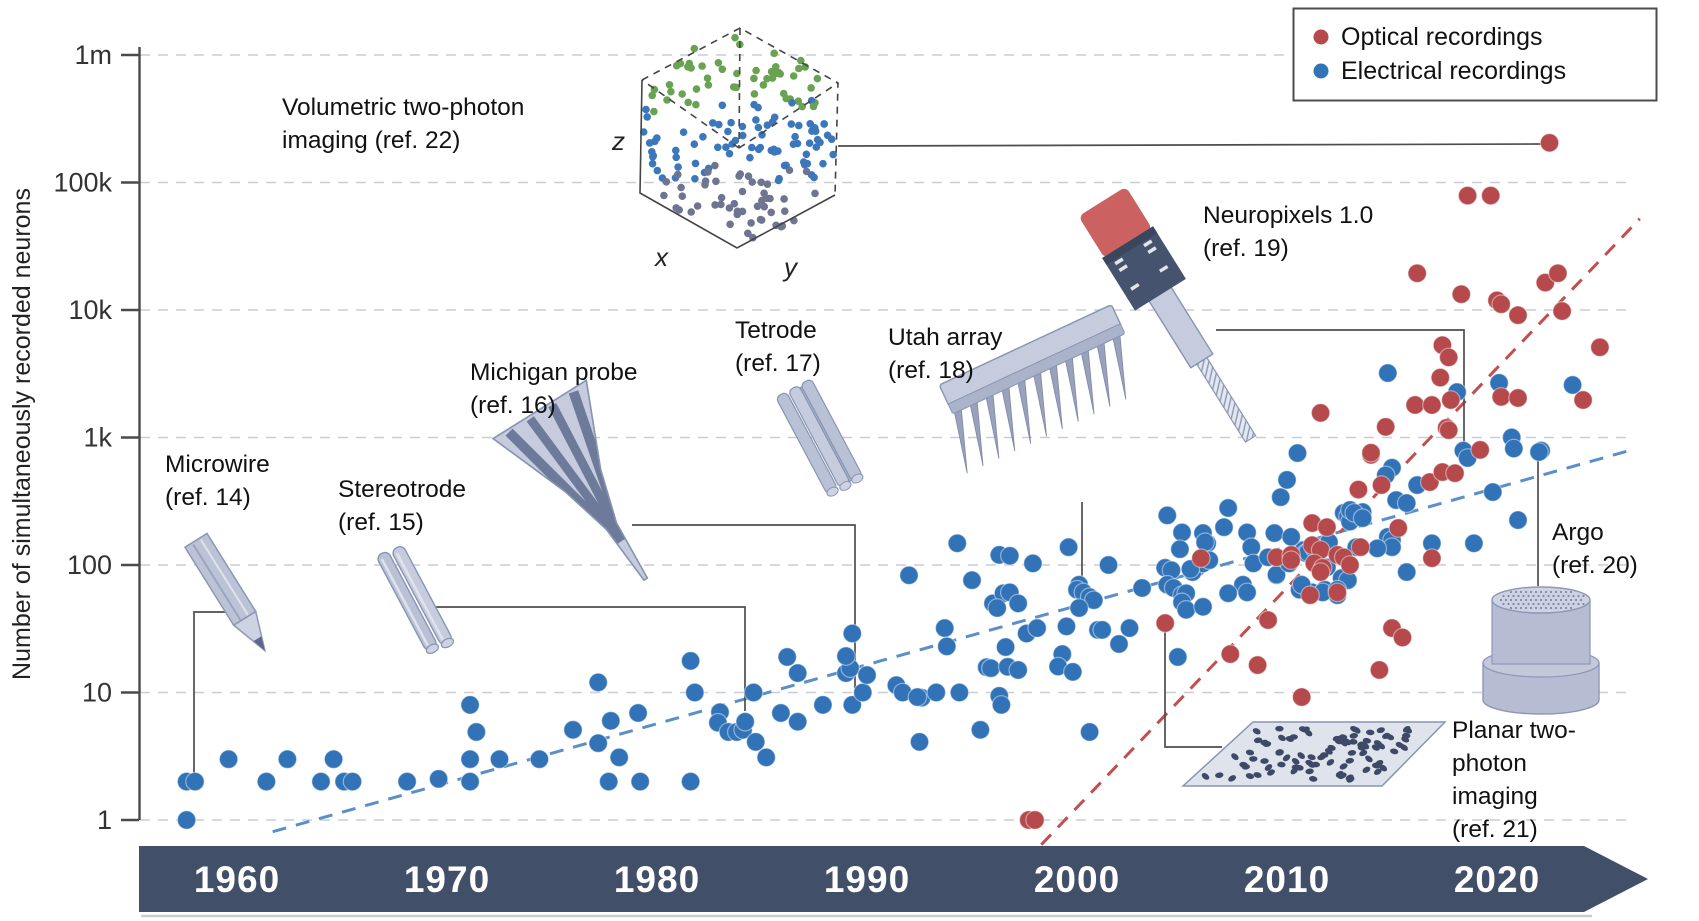  Describe the element at coordinates (554, 372) in the screenshot. I see `michigan-probe-label: Michigan probe` at that location.